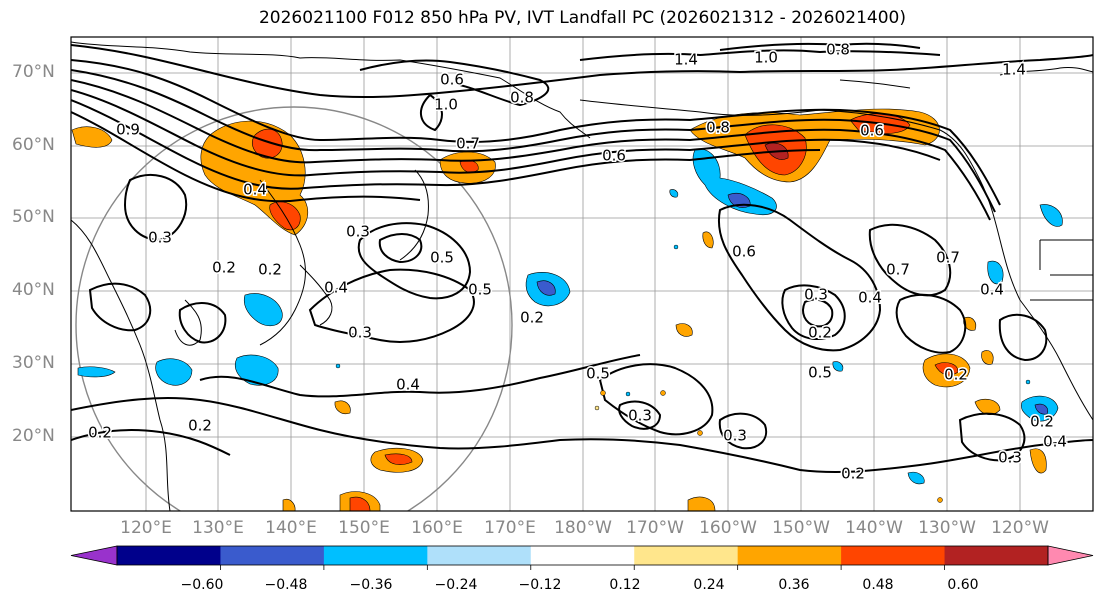 This screenshot has height=604, width=1105. Describe the element at coordinates (371, 585) in the screenshot. I see `colorbar-tick-label: −0.36` at that location.